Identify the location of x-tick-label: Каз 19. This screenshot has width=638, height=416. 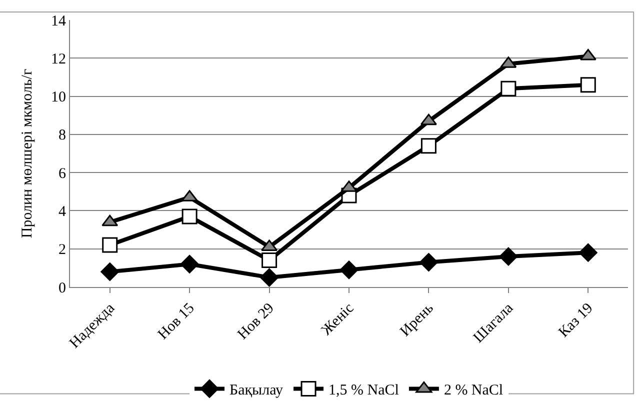
(576, 320).